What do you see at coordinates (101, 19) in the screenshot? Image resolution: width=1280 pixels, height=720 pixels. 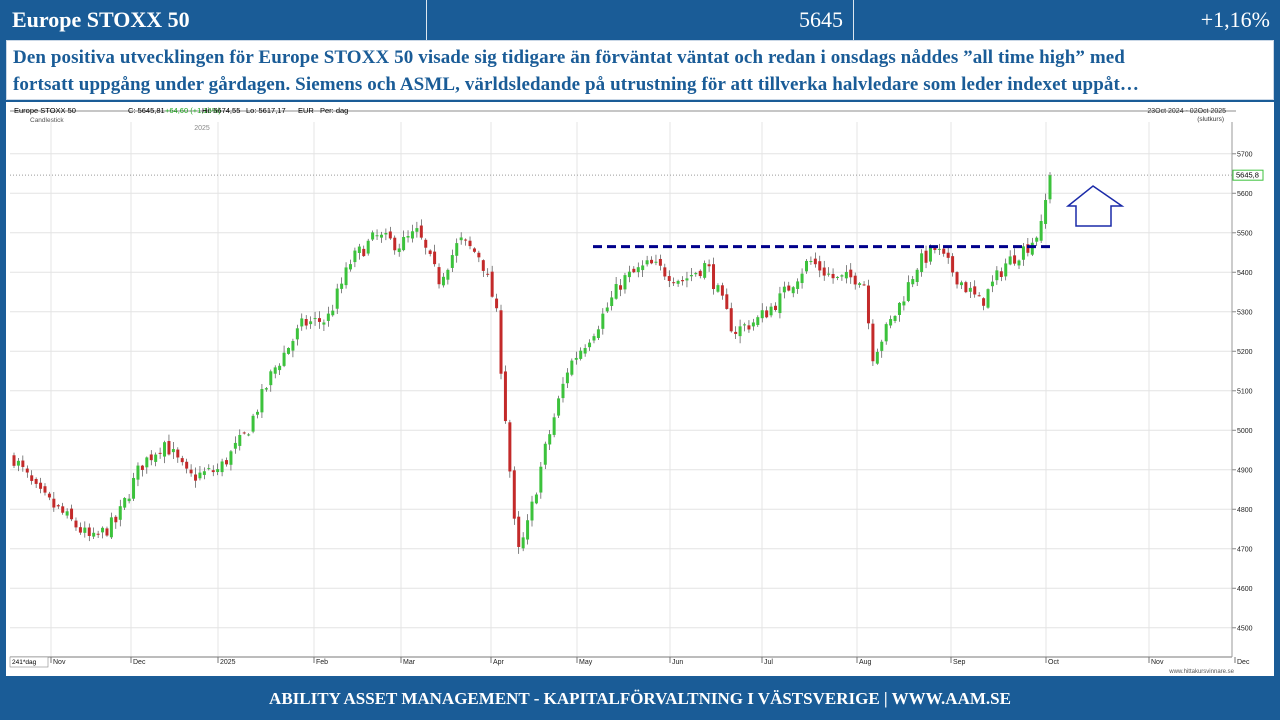 I see `index-title: Europe STOXX 50` at bounding box center [101, 19].